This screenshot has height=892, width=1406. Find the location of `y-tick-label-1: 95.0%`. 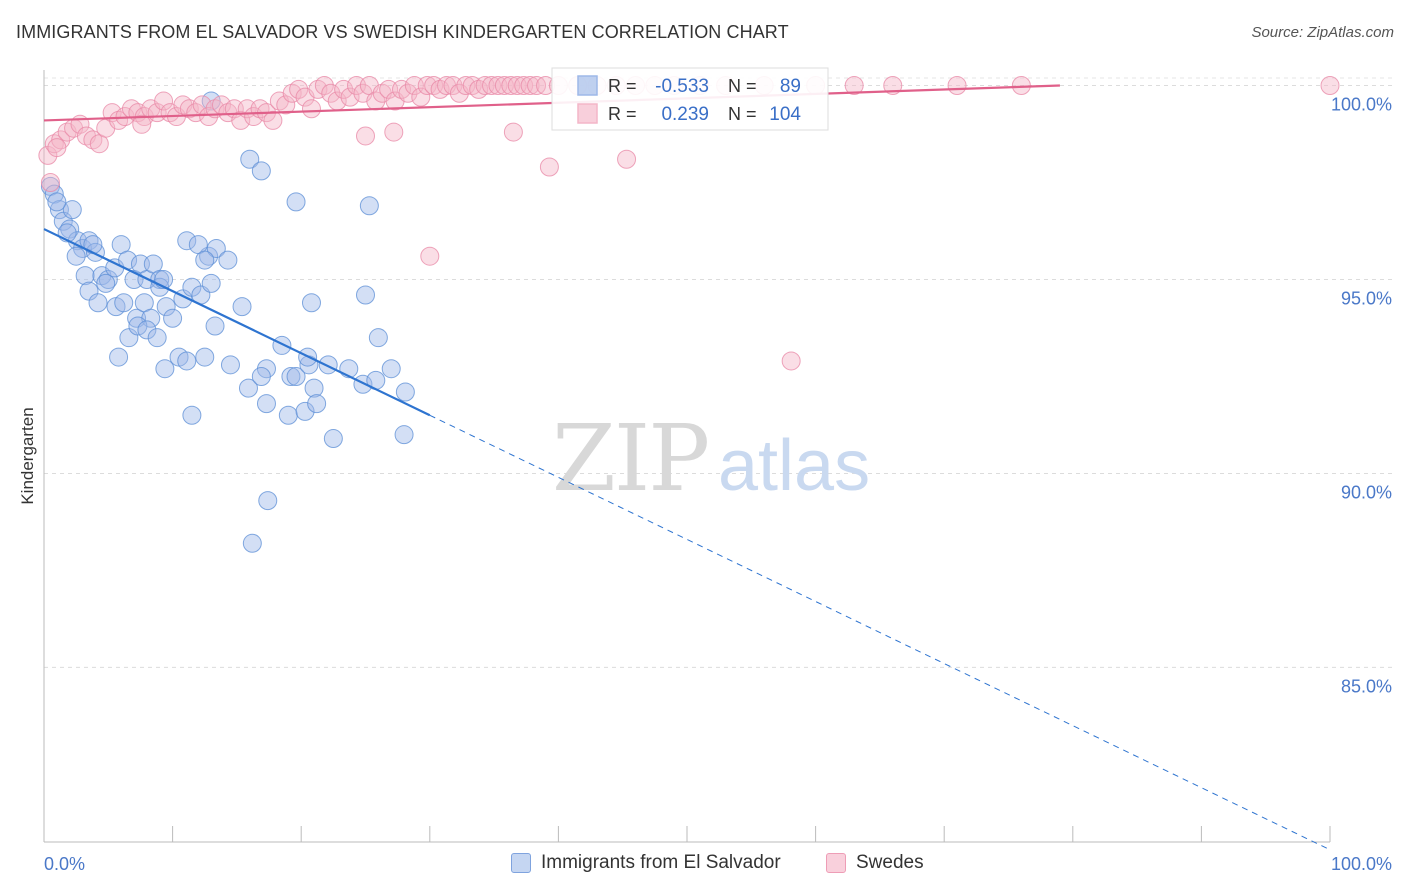

y-tick-label-1: 95.0% is located at coordinates (1366, 298).